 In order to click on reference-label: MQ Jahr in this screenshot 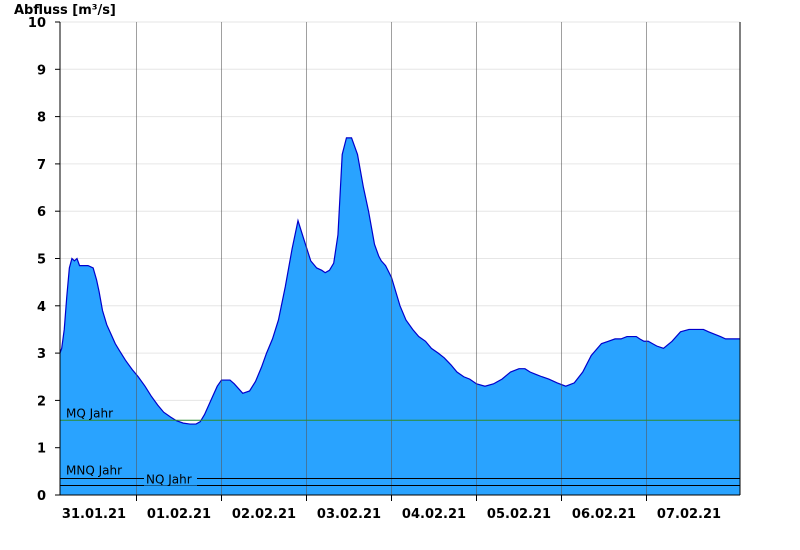, I will do `click(89, 413)`.